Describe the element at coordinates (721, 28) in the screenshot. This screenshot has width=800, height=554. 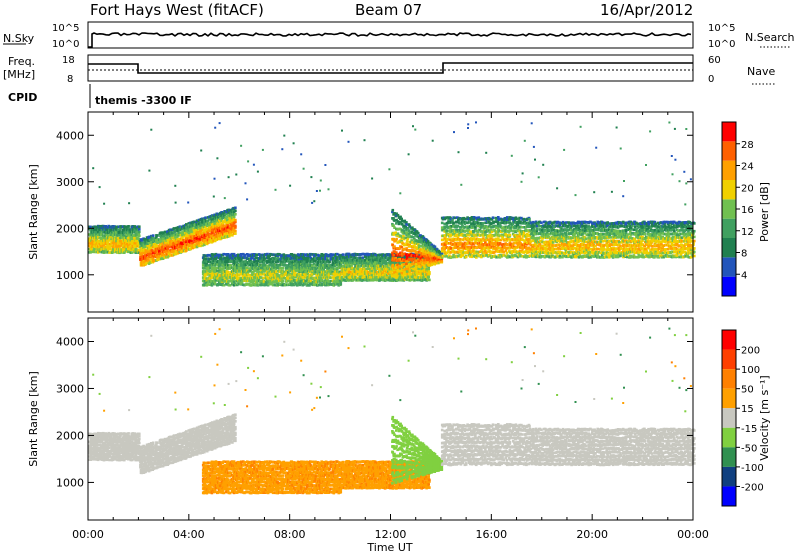
I see `nsearch-tick-top: 10^5` at that location.